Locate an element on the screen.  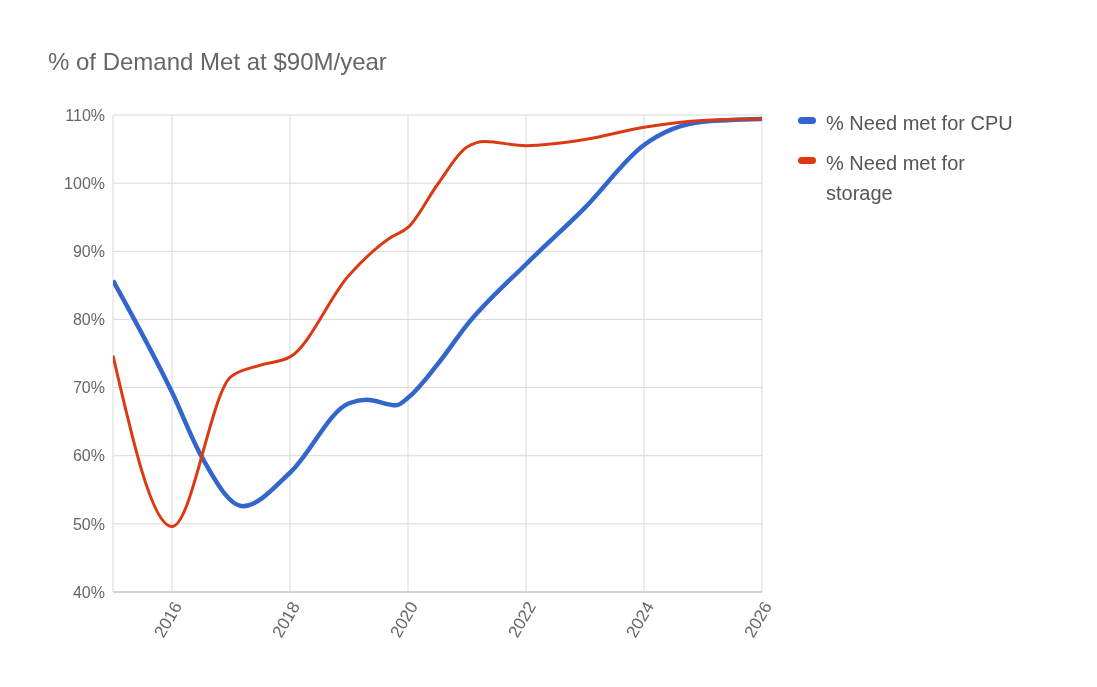
y-tick-label: 40% is located at coordinates (88, 592).